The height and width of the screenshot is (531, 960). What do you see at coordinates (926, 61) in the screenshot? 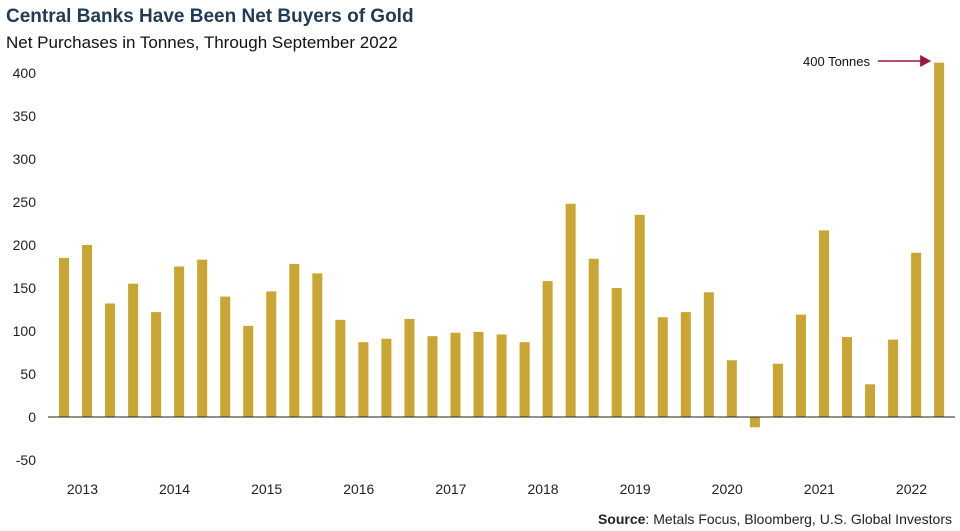
I see `annotation-arrow-head` at bounding box center [926, 61].